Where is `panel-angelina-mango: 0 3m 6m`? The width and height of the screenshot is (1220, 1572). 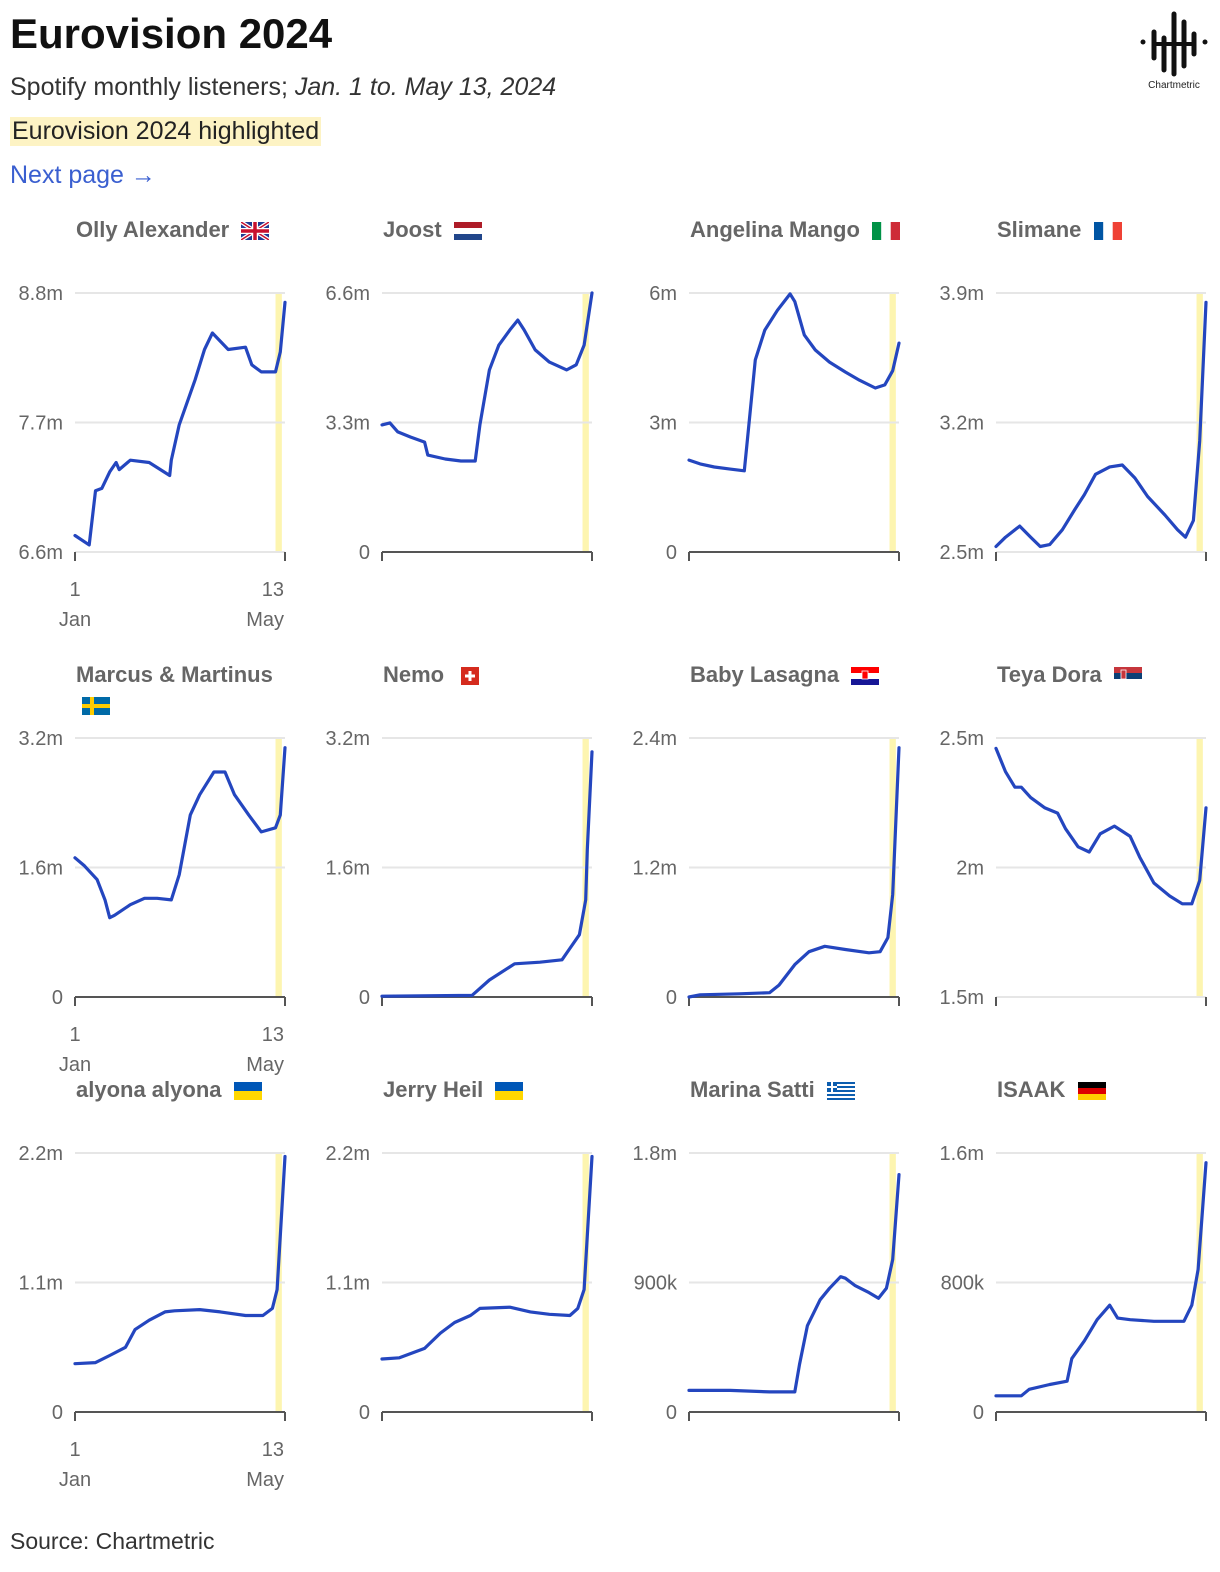 panel-angelina-mango: 0 3m 6m is located at coordinates (775, 423).